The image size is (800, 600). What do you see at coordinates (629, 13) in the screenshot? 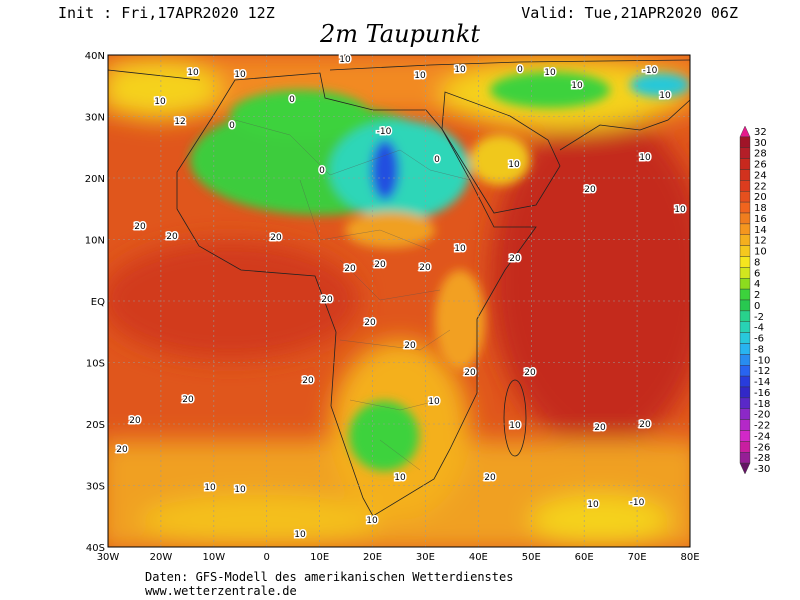
I see `valid-time: Valid: Tue,21APR2020 06Z` at bounding box center [629, 13].